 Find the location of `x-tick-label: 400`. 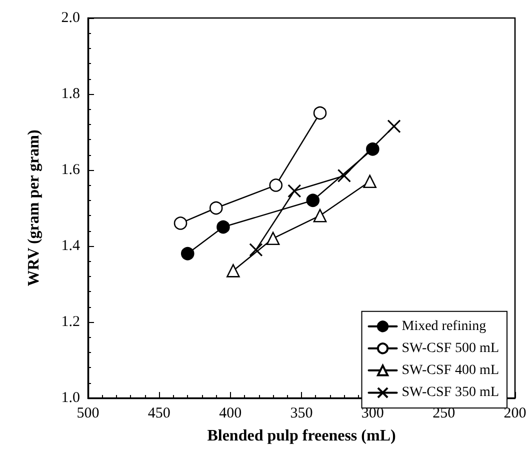

x-tick-label: 400 is located at coordinates (230, 414).